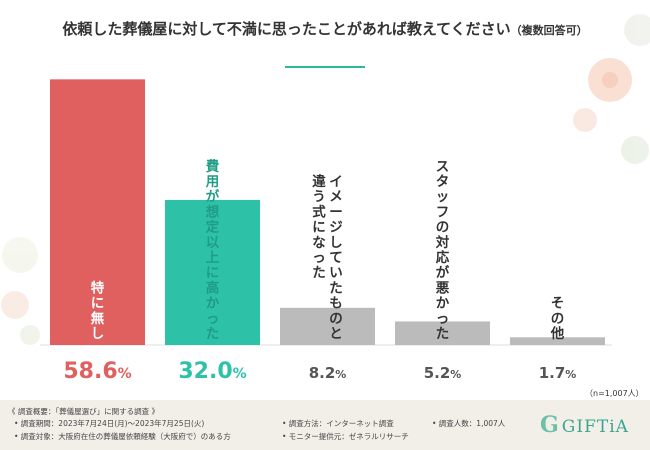  What do you see at coordinates (109, 423) in the screenshot?
I see `survey-period: • 調査期間：2023年7月24日(月)～2023年7月25日(火)` at bounding box center [109, 423].